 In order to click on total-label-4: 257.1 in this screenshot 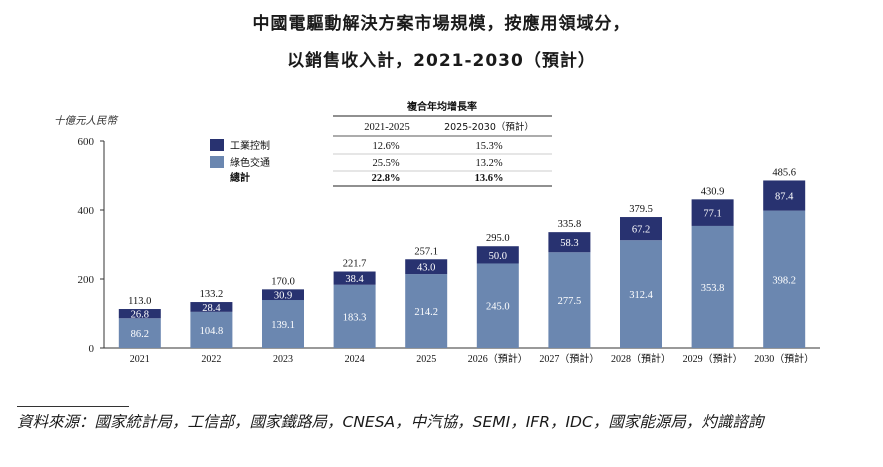, I will do `click(426, 251)`.